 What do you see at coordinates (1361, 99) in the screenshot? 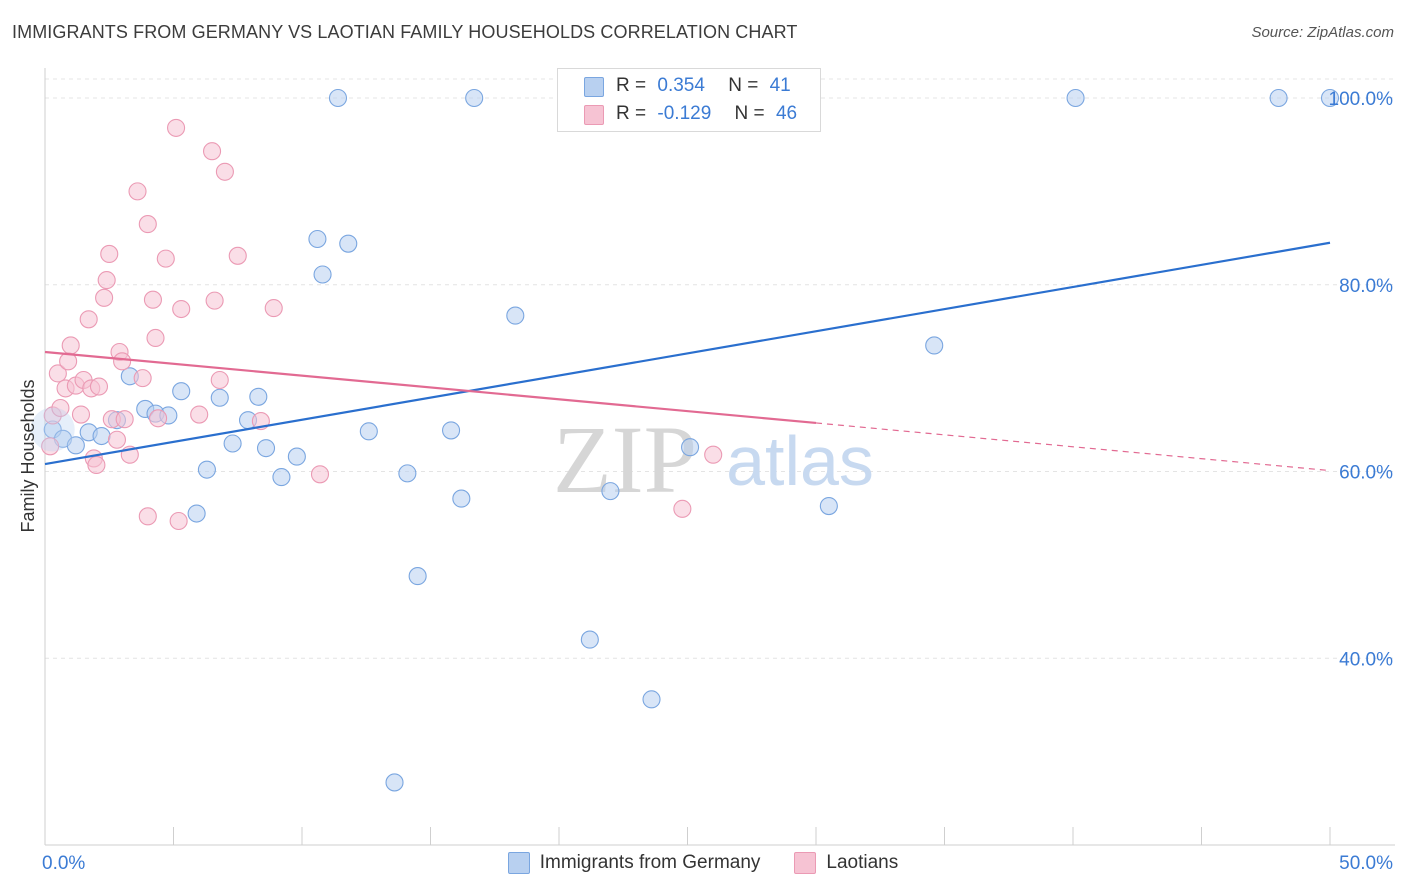
I see `y-tick-label: 100.0%` at bounding box center [1361, 99].